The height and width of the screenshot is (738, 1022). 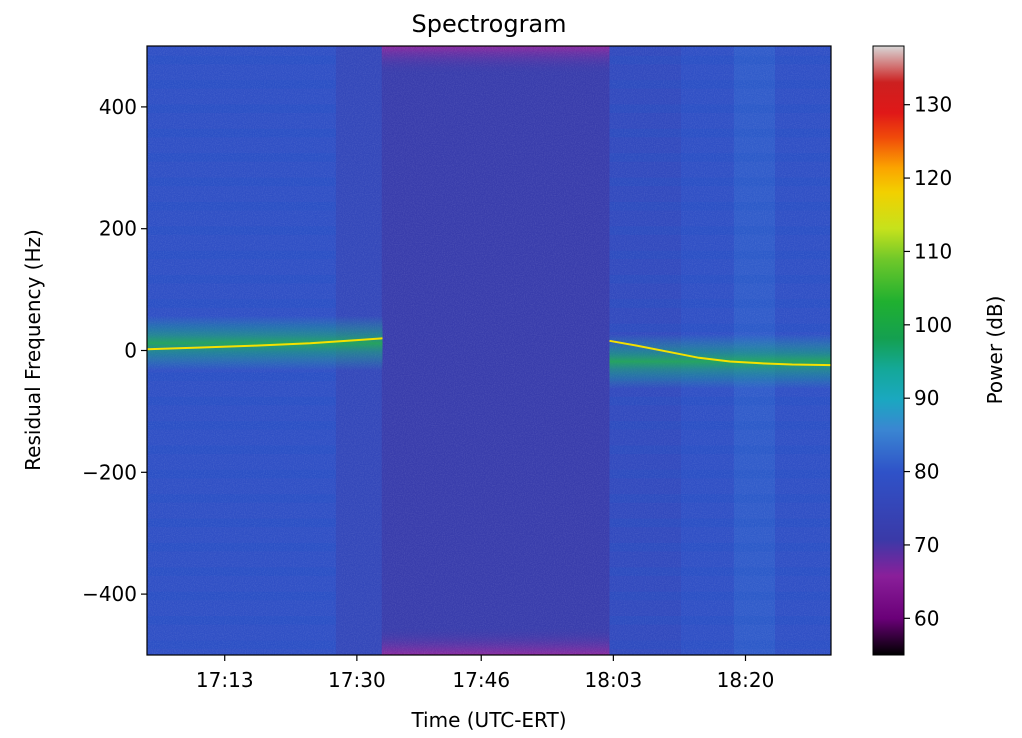 What do you see at coordinates (933, 325) in the screenshot?
I see `colorbar-tick-label: 100` at bounding box center [933, 325].